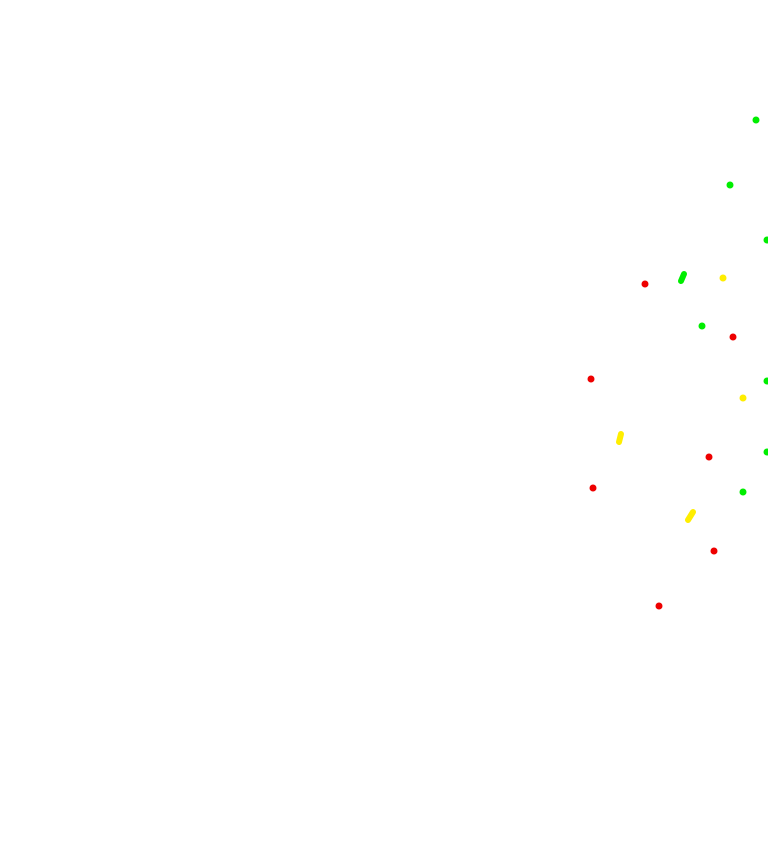  I want to click on green-dash, so click(682, 277).